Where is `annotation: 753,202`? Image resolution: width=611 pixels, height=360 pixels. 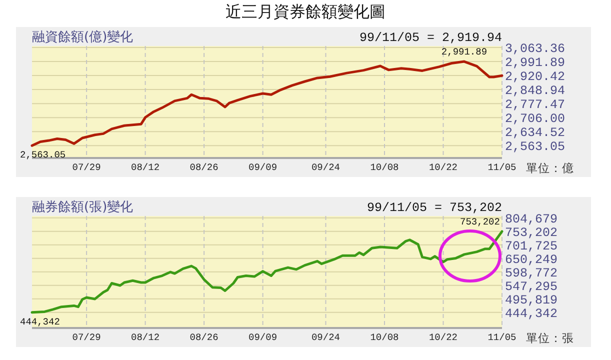 annotation: 753,202 is located at coordinates (480, 222).